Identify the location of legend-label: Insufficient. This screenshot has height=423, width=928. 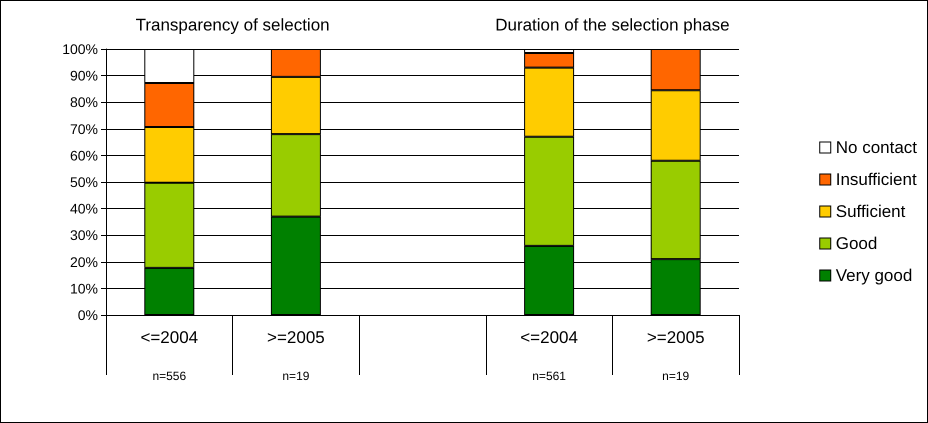
(876, 179).